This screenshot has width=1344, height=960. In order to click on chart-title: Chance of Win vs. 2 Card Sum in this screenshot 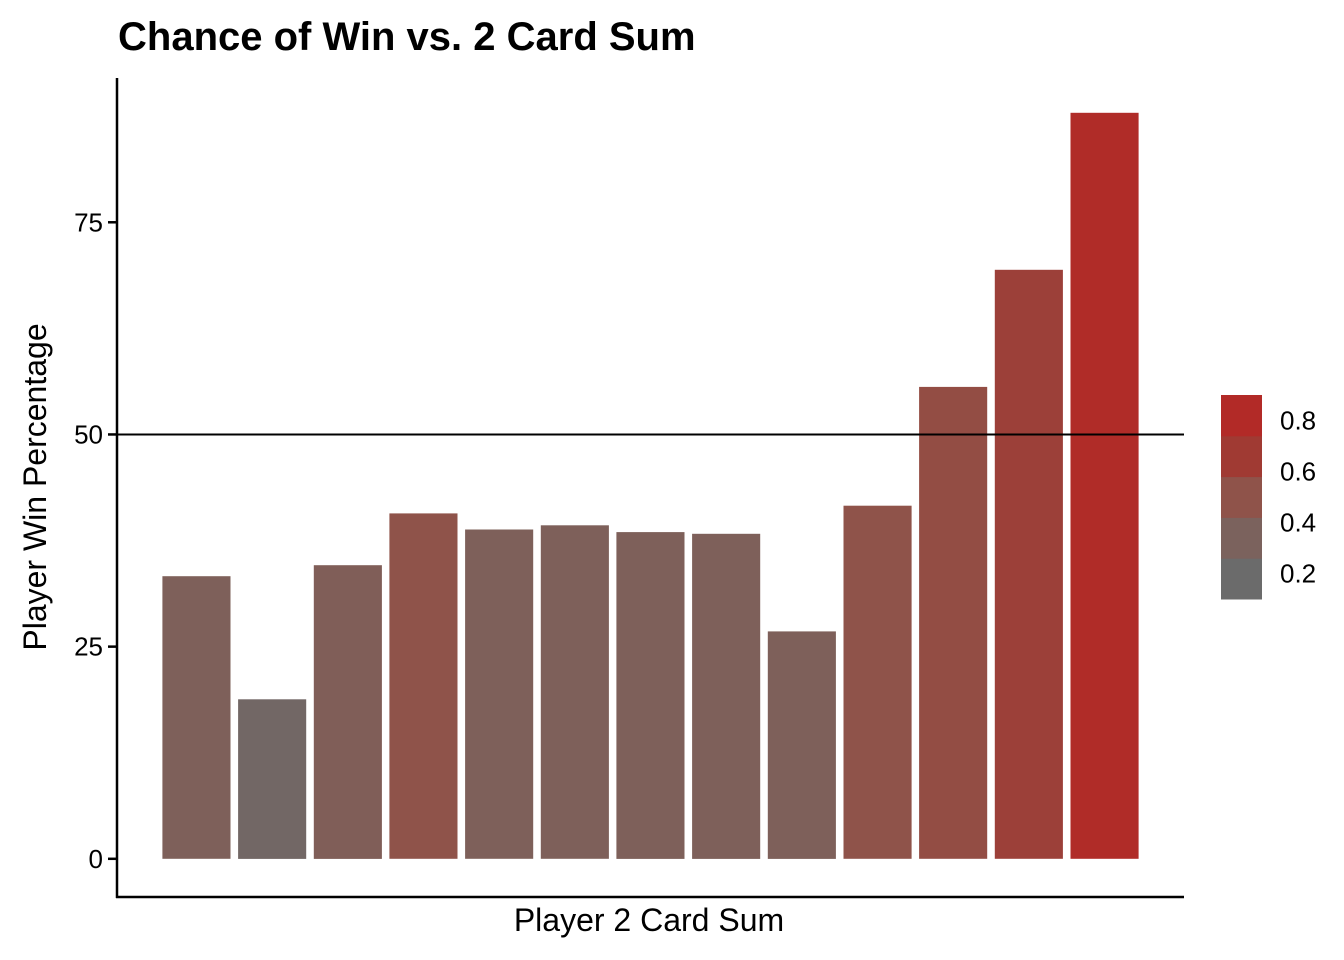, I will do `click(407, 37)`.